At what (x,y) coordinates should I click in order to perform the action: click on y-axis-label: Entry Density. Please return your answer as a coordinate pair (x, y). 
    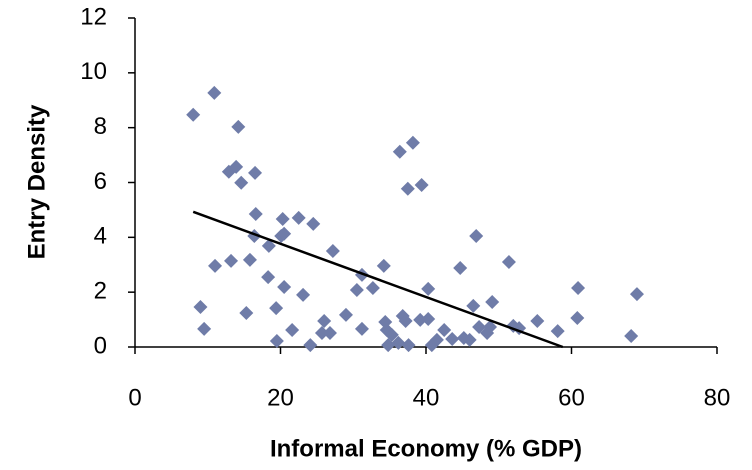
    Looking at the image, I should click on (36, 181).